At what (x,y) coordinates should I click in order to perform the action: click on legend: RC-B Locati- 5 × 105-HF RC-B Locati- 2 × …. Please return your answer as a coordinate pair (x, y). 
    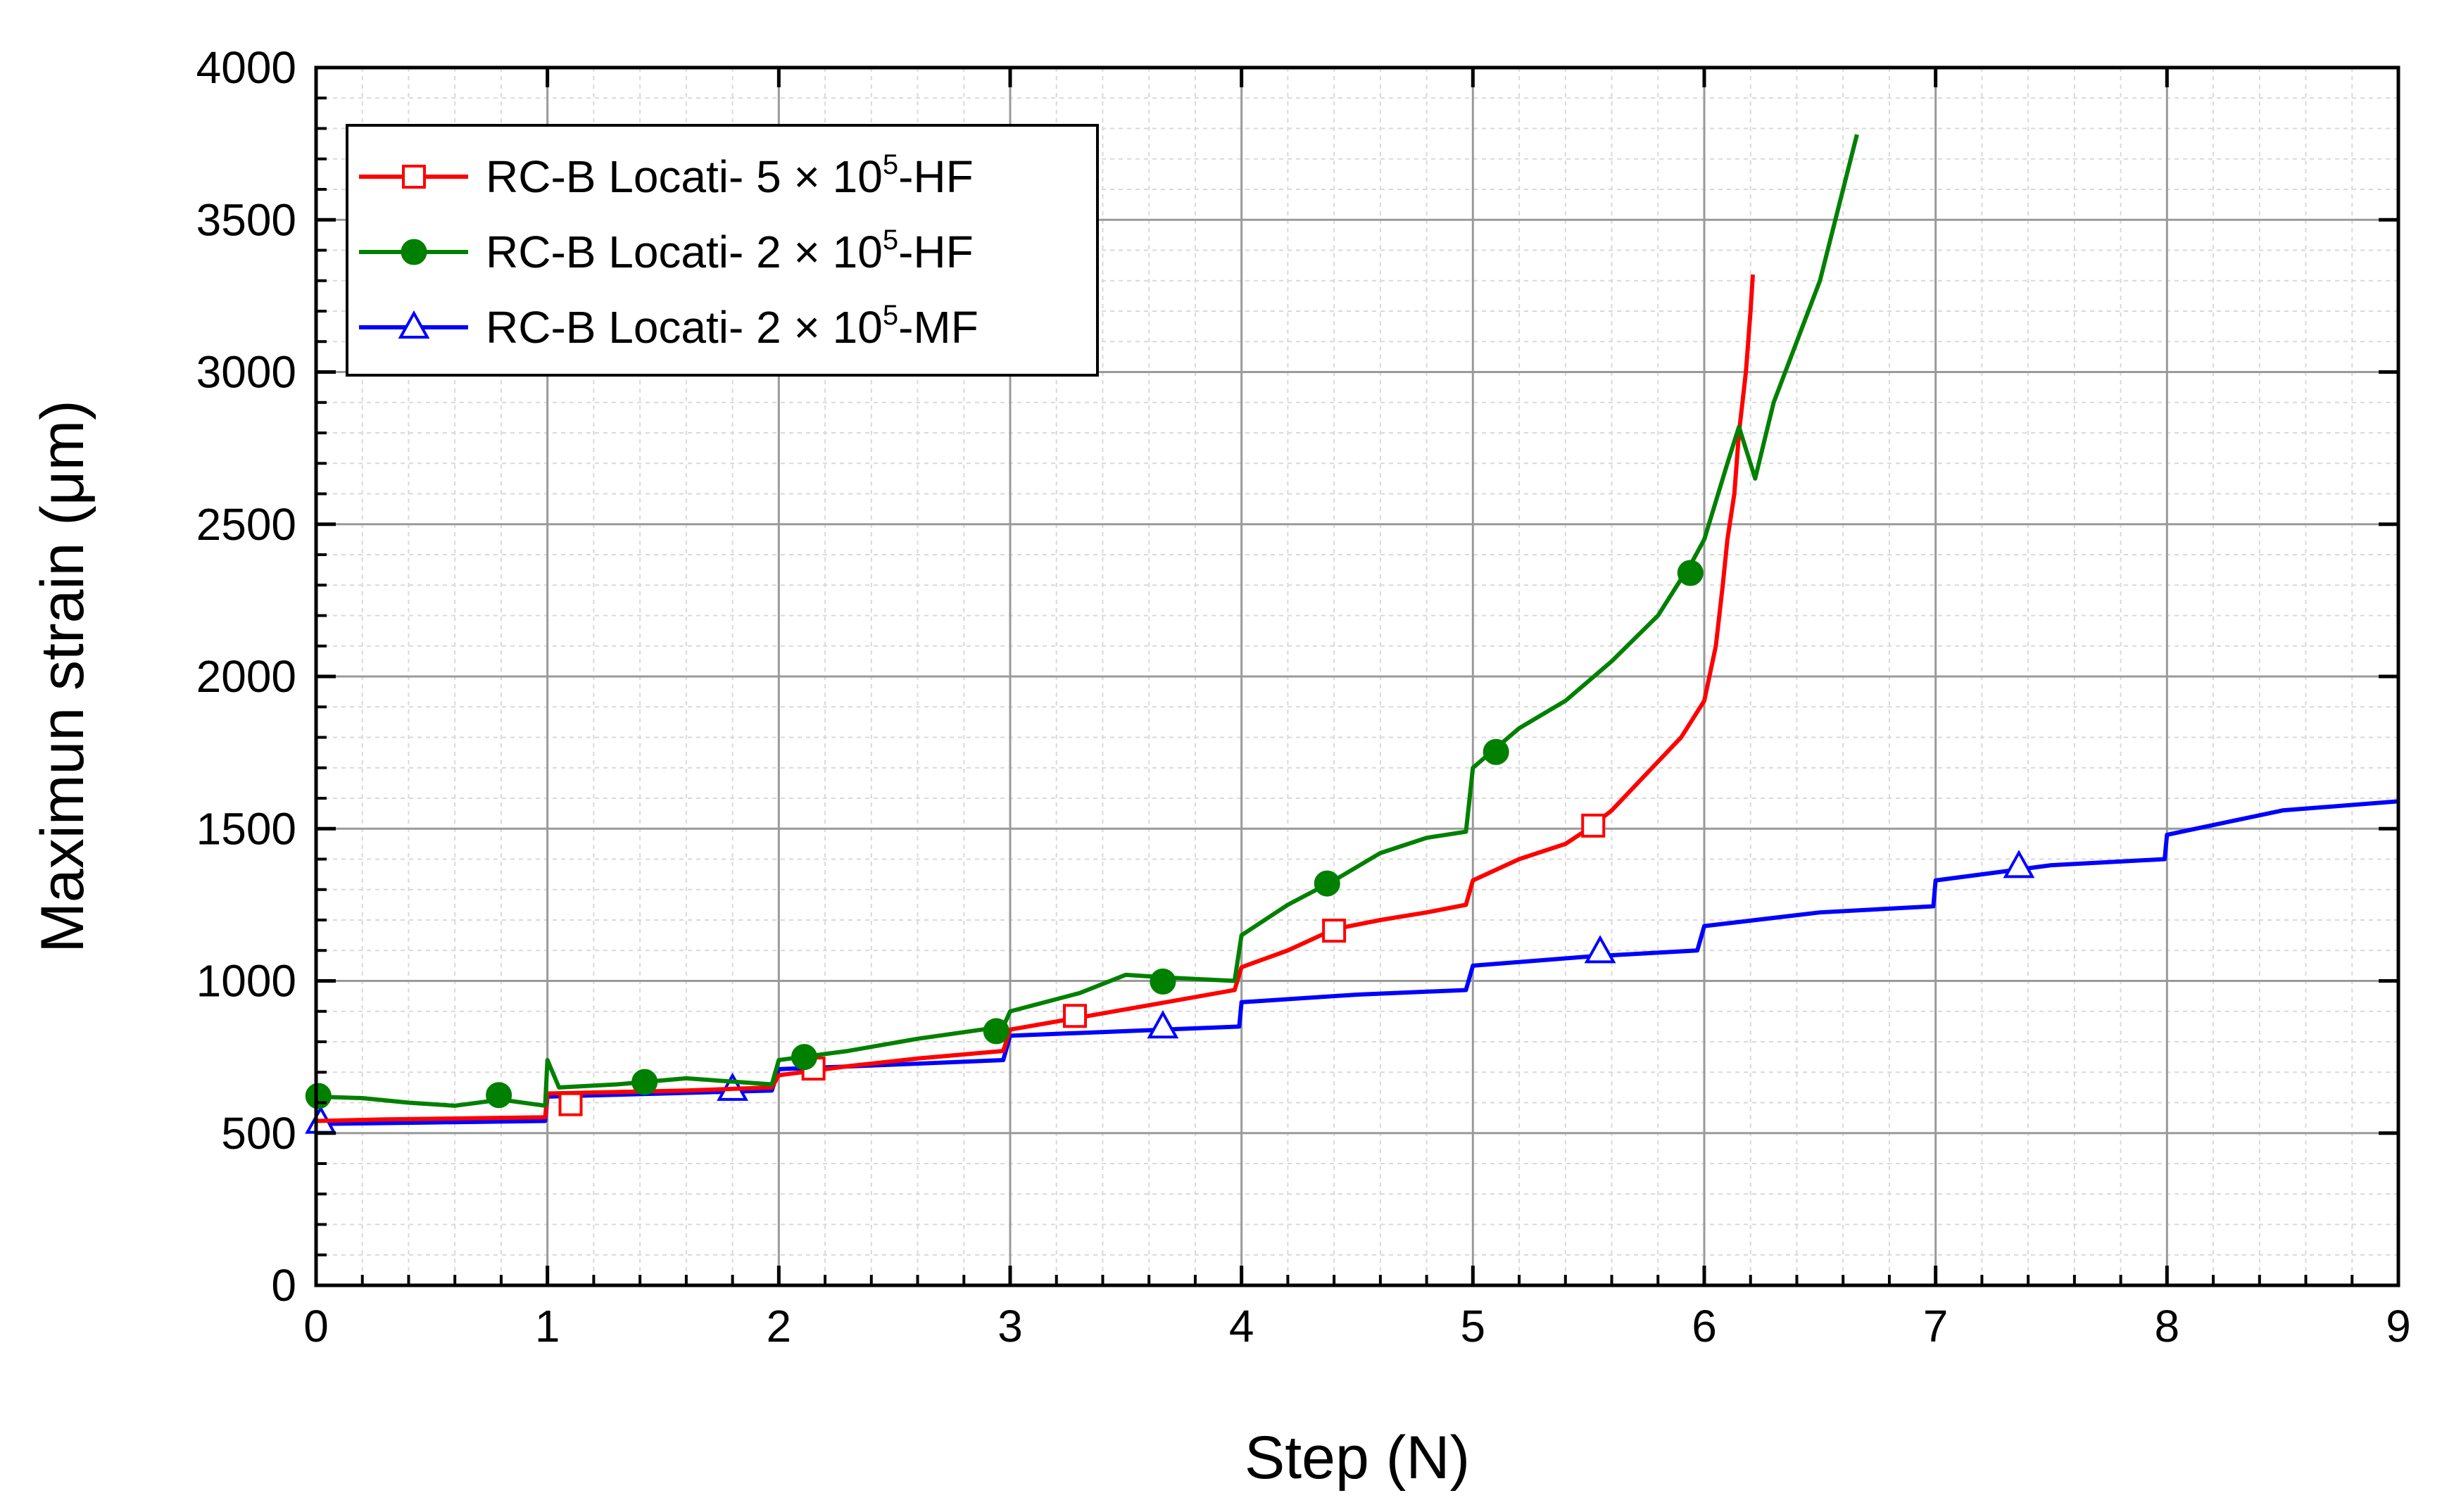
    Looking at the image, I should click on (722, 251).